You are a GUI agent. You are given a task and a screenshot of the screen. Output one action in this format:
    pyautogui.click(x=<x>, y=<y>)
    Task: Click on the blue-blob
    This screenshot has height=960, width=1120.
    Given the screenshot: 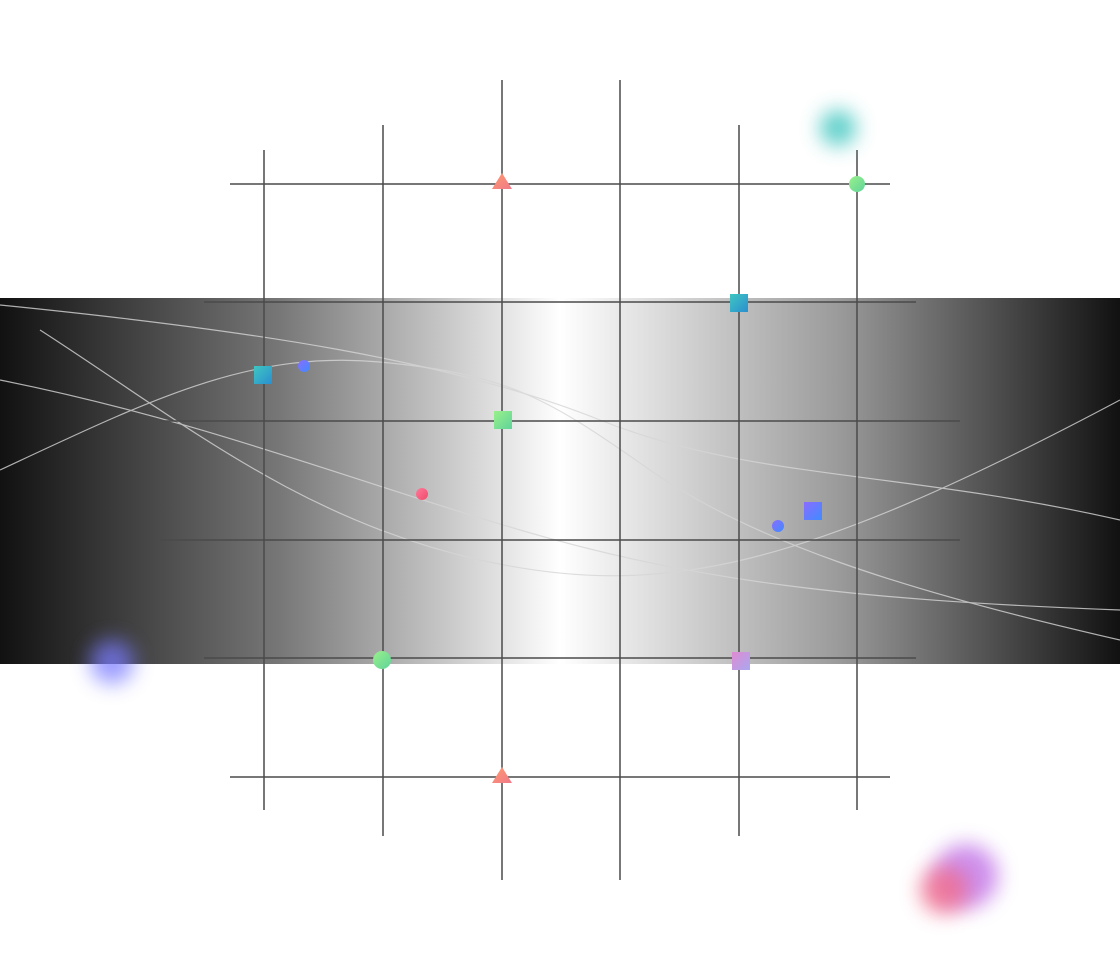 What is the action you would take?
    pyautogui.click(x=112, y=662)
    